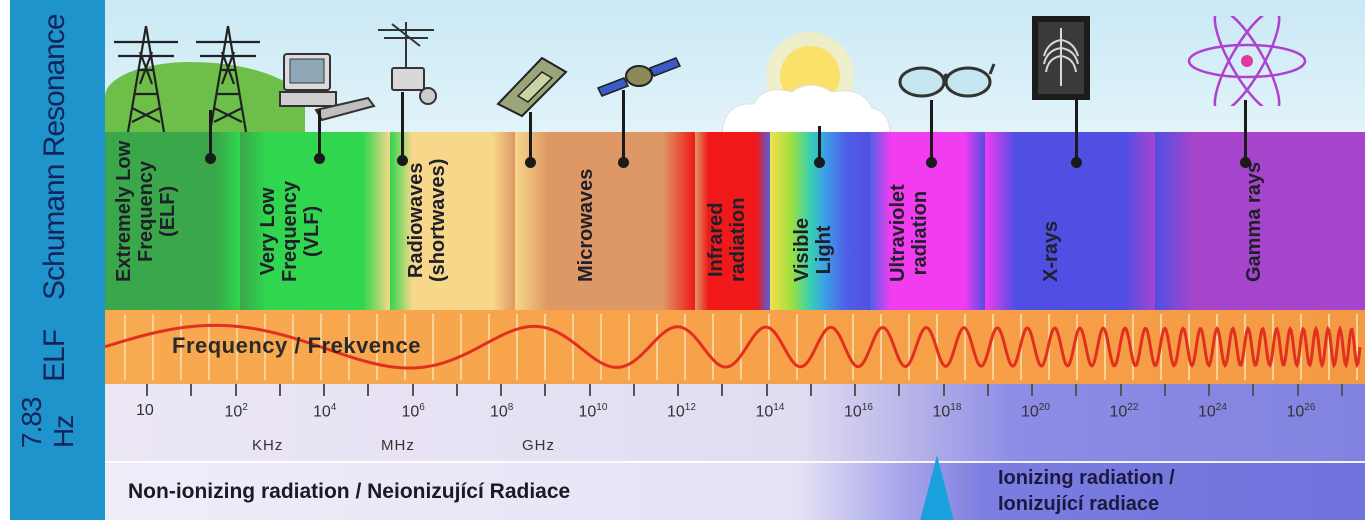 The height and width of the screenshot is (520, 1365). What do you see at coordinates (1079, 504) in the screenshot?
I see `ionizing-label-line-2: Ionizující radiace` at bounding box center [1079, 504].